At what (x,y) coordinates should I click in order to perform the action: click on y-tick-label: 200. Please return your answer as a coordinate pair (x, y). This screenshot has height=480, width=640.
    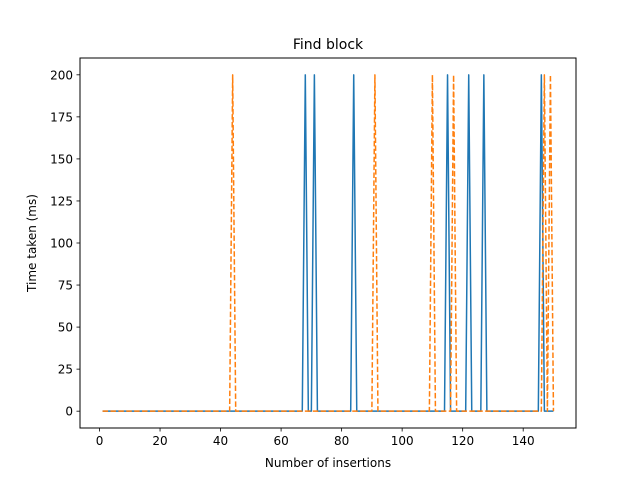
    Looking at the image, I should click on (61, 75).